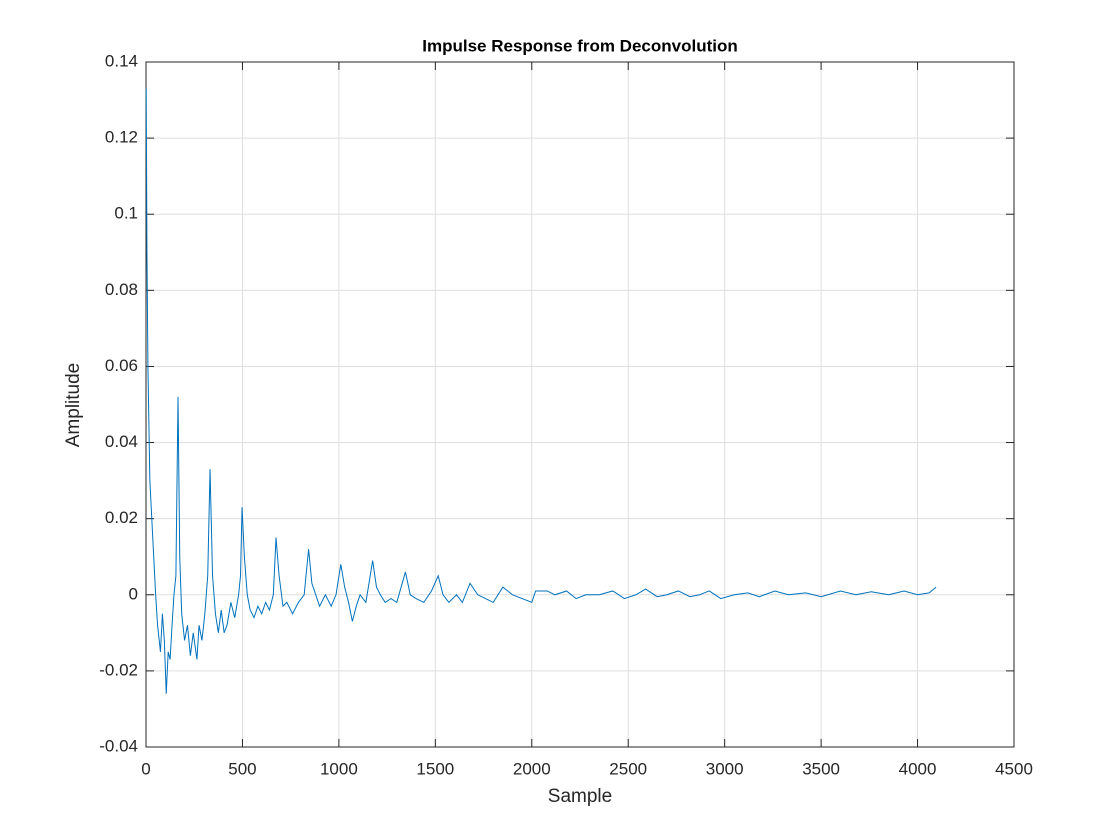 Image resolution: width=1120 pixels, height=840 pixels. I want to click on y-tick-label: 0.14, so click(121, 60).